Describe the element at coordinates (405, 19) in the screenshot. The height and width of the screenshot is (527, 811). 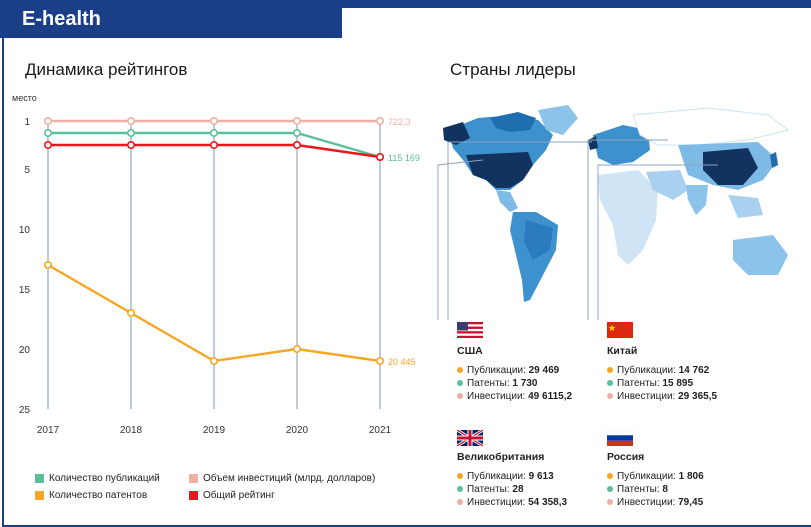
I see `header: E-health` at that location.